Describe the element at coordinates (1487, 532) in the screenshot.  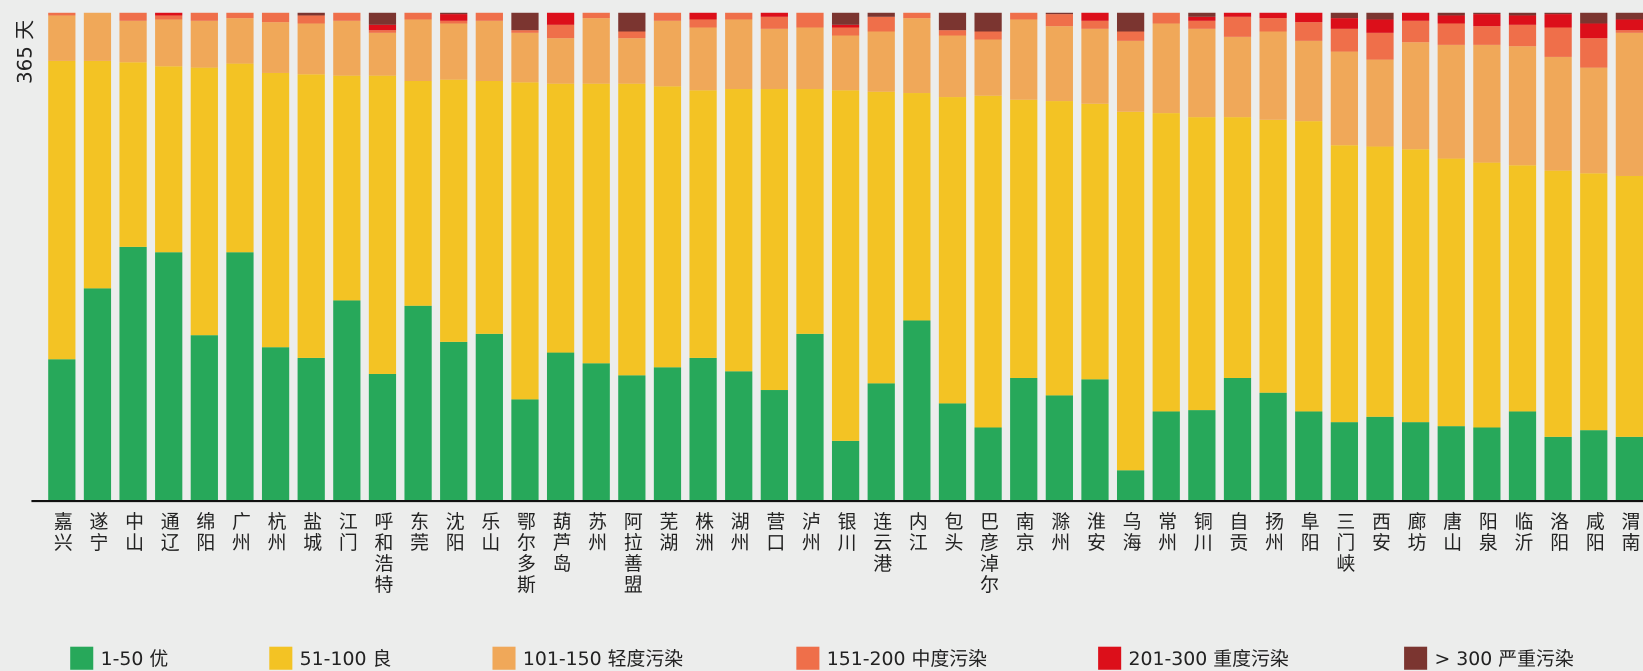
I see `x-tick-label: 阳泉` at that location.